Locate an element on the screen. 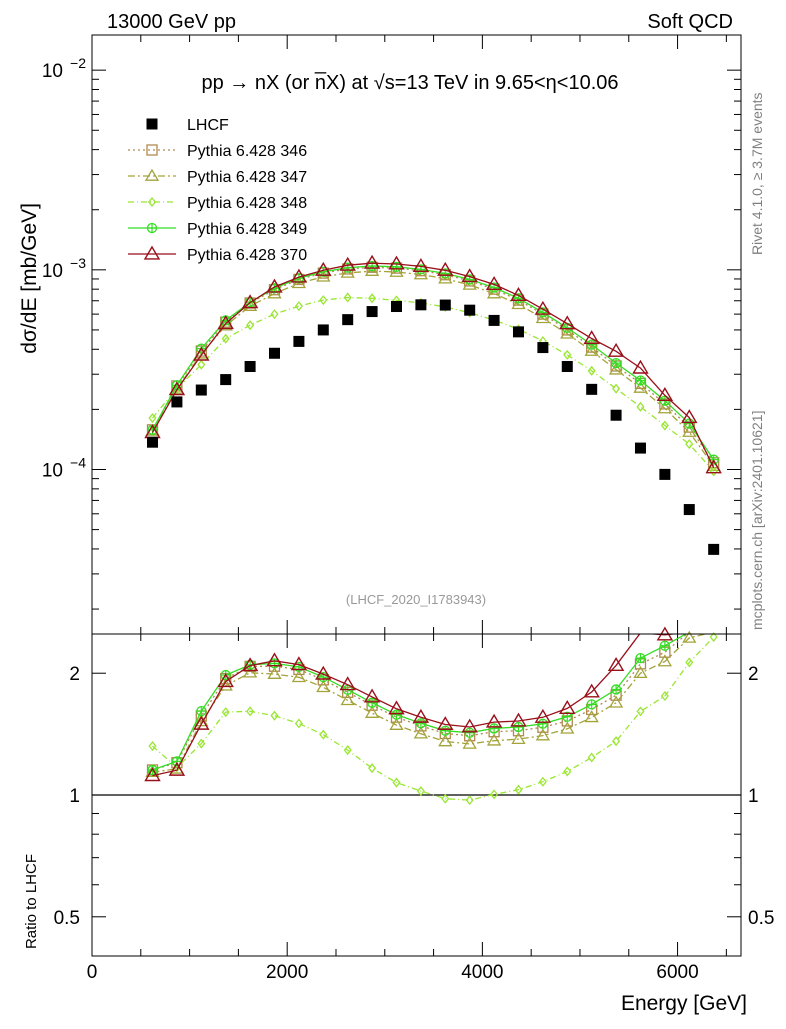 This screenshot has width=786, height=1029. series-0-main-line is located at coordinates (433, 365).